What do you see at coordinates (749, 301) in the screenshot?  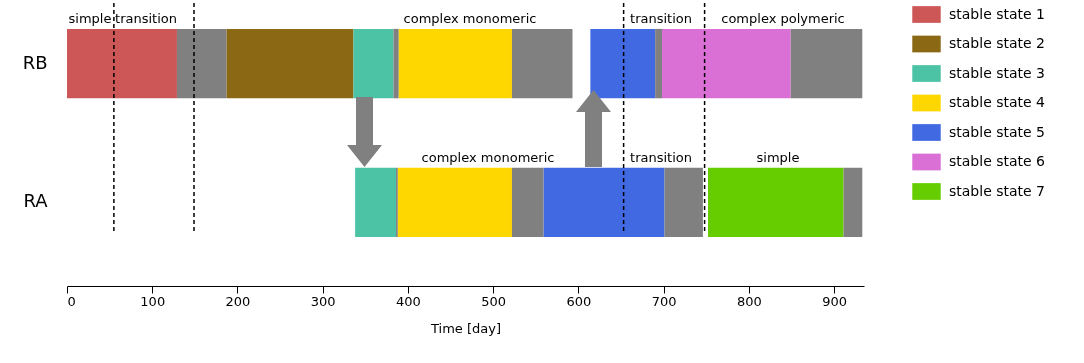 I see `x-tick-label: 800` at bounding box center [749, 301].